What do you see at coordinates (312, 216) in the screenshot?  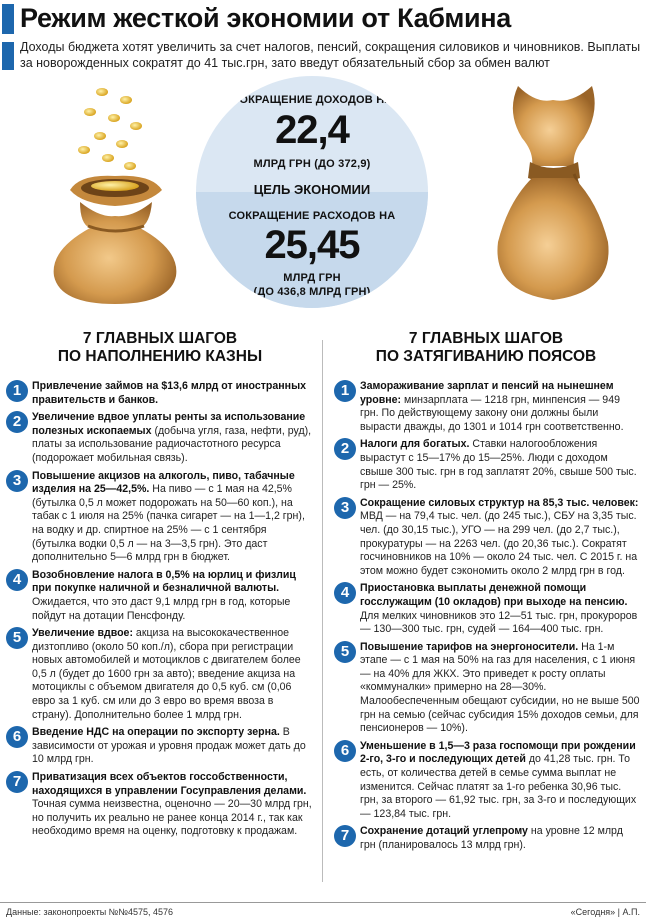 I see `spending-cut-label: СОКРАЩЕНИЕ РАСХОДОВ НА` at bounding box center [312, 216].